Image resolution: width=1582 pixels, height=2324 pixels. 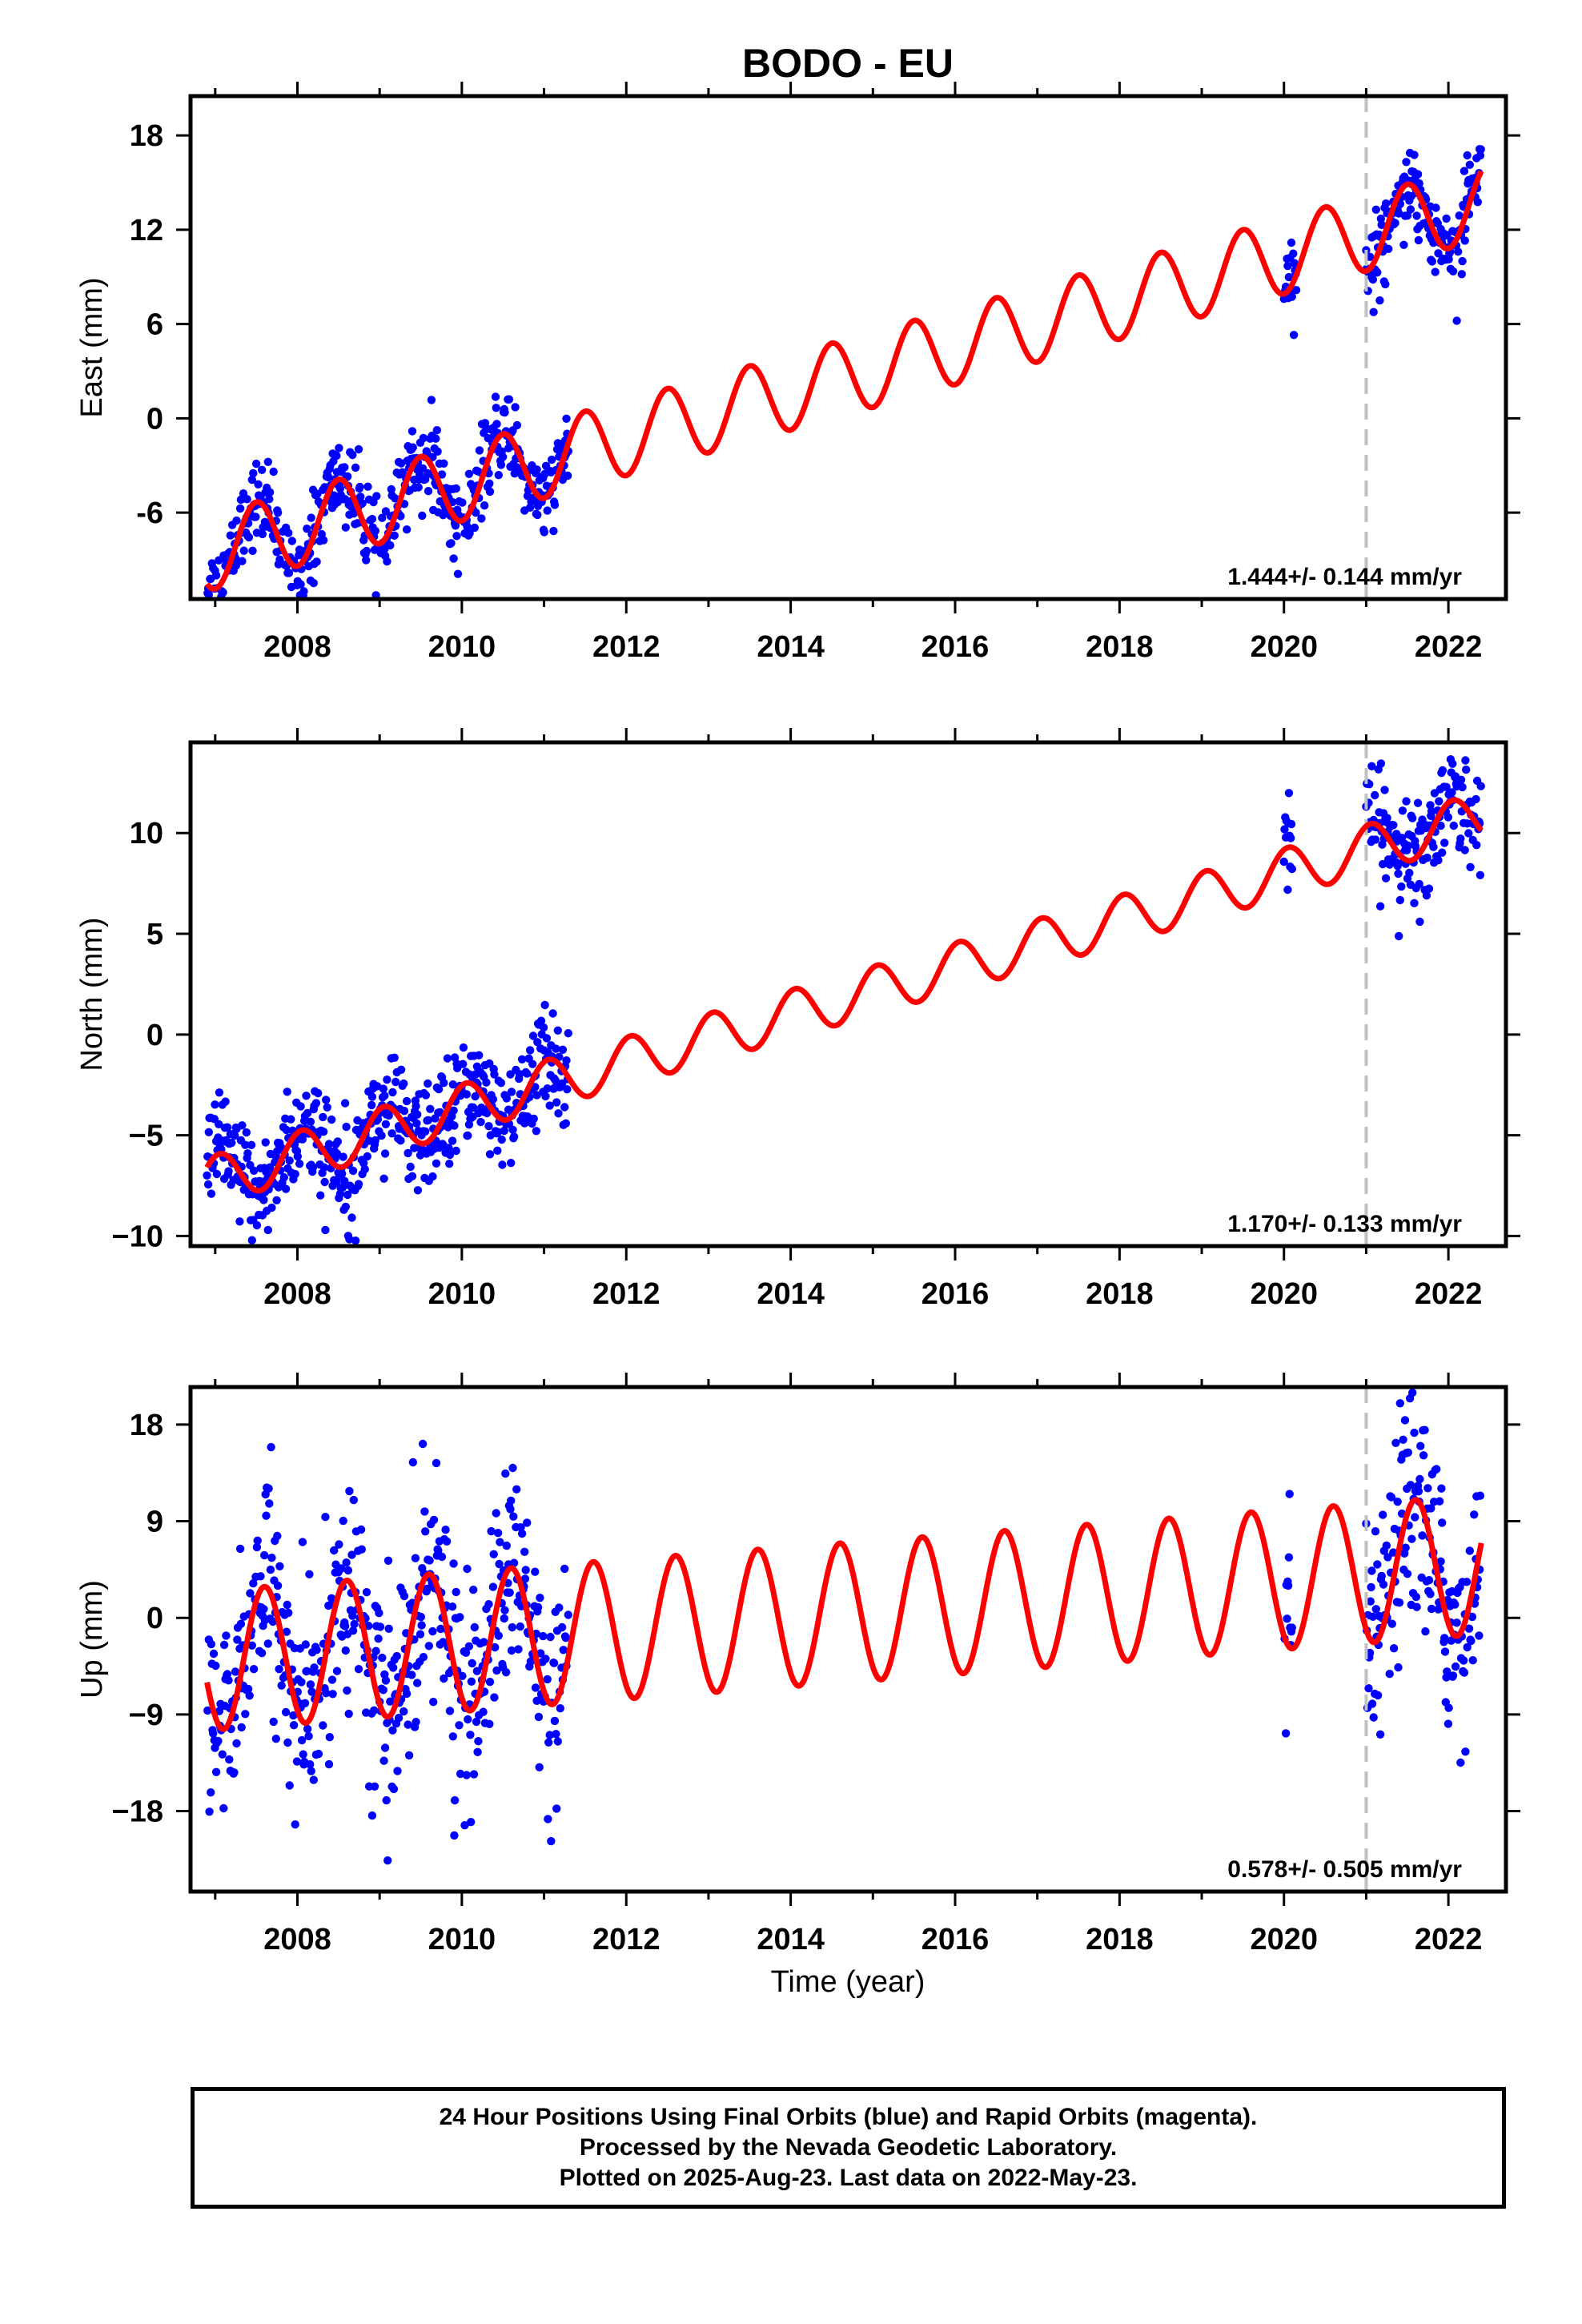 What do you see at coordinates (1344, 1869) in the screenshot?
I see `up-rate-label: 0.578+/- 0.505 mm/yr` at bounding box center [1344, 1869].